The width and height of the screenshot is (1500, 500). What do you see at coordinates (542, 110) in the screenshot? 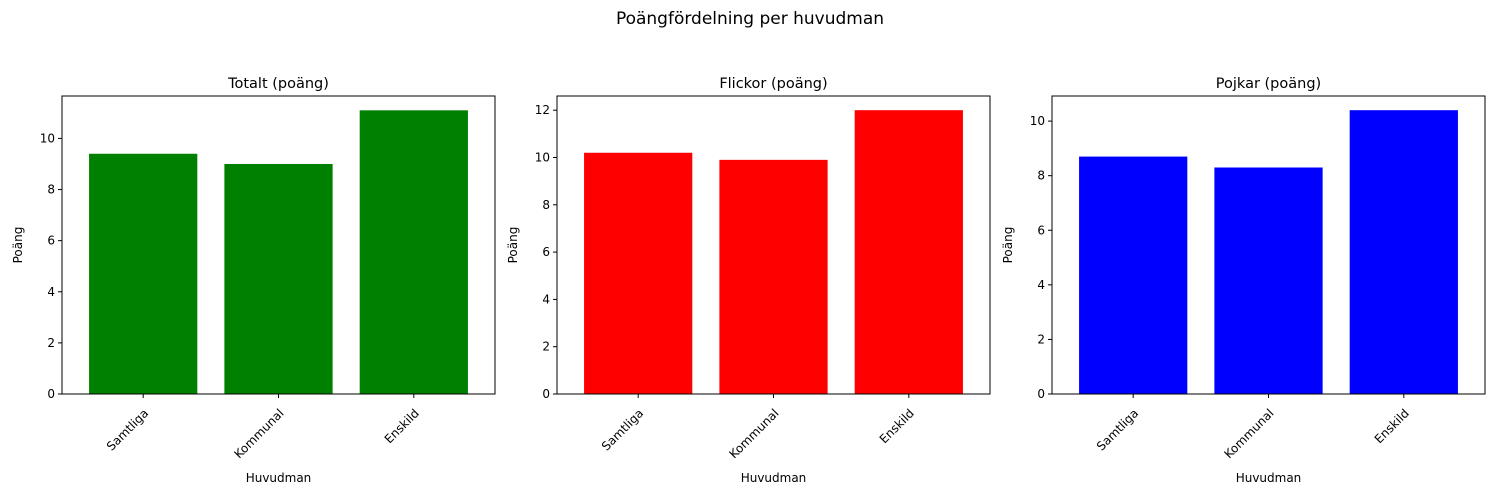
I see `y-tick-label: 12` at bounding box center [542, 110].